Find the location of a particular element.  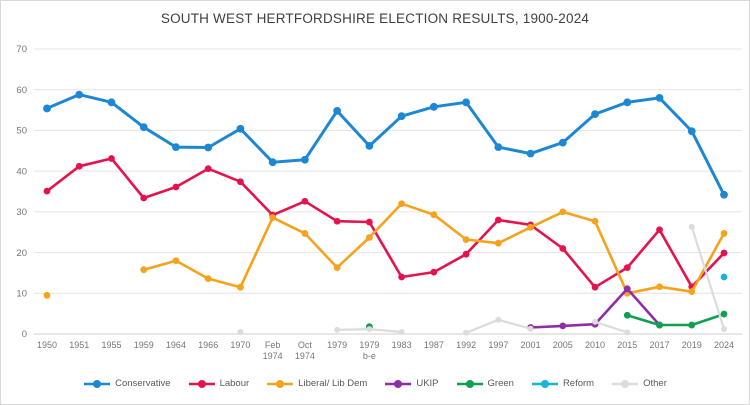

data-point-conservative-1983 is located at coordinates (401, 116).